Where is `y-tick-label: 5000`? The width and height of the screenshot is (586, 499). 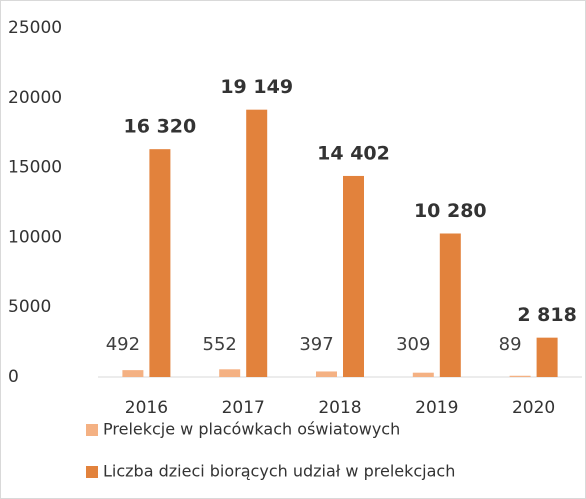
y-tick-label: 5000 is located at coordinates (29, 307).